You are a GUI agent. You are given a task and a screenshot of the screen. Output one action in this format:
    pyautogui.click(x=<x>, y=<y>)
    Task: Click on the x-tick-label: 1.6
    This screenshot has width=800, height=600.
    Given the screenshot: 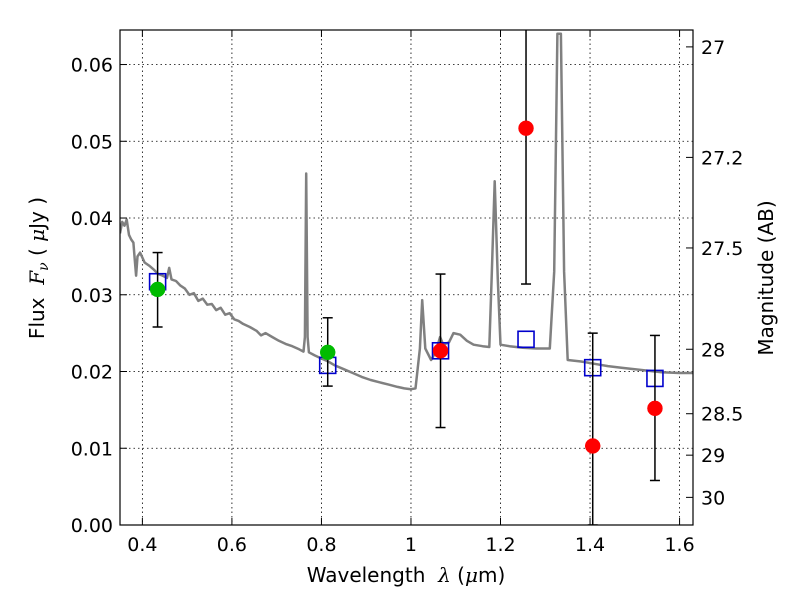 What is the action you would take?
    pyautogui.click(x=679, y=545)
    